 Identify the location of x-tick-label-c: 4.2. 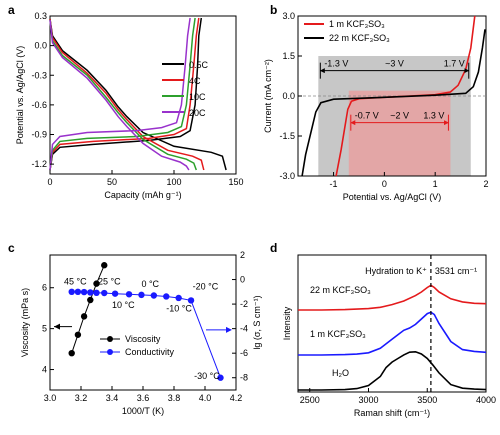
(236, 398).